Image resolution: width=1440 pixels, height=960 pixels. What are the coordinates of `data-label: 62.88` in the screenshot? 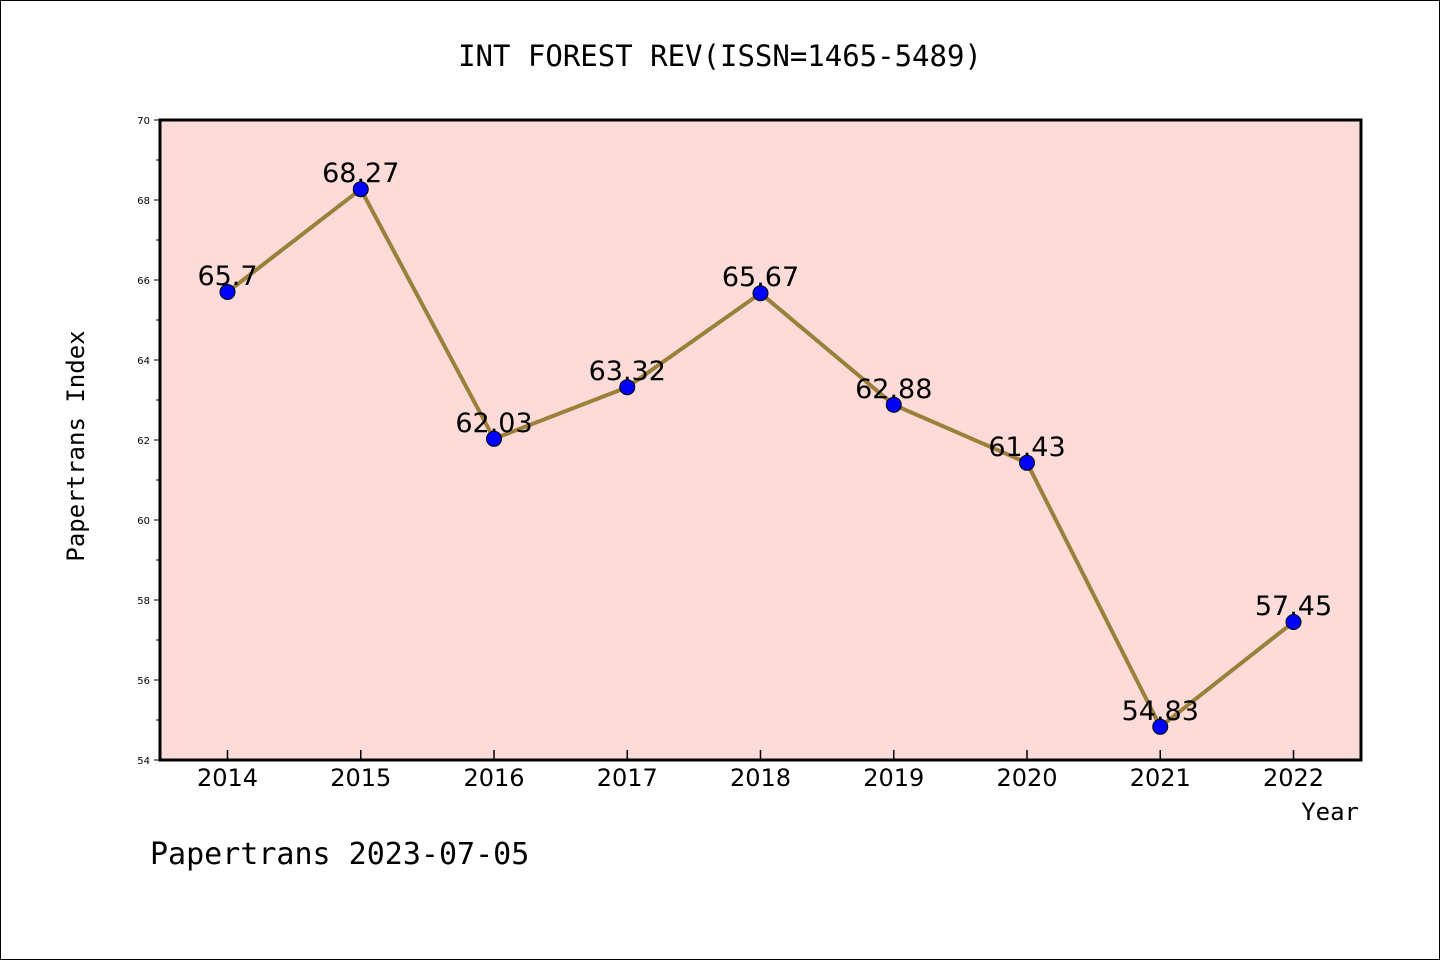 It's located at (893, 389).